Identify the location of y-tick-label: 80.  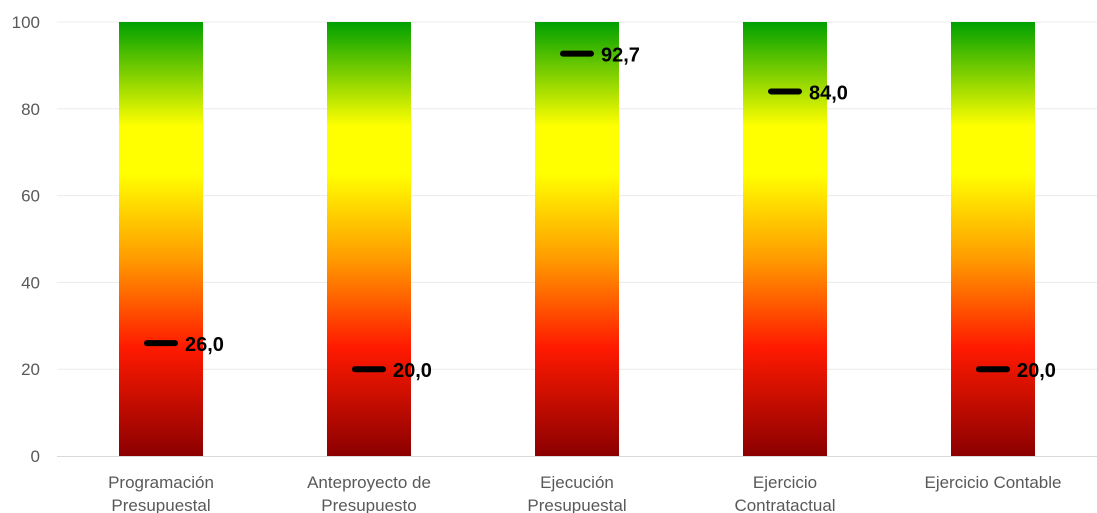
(30, 109).